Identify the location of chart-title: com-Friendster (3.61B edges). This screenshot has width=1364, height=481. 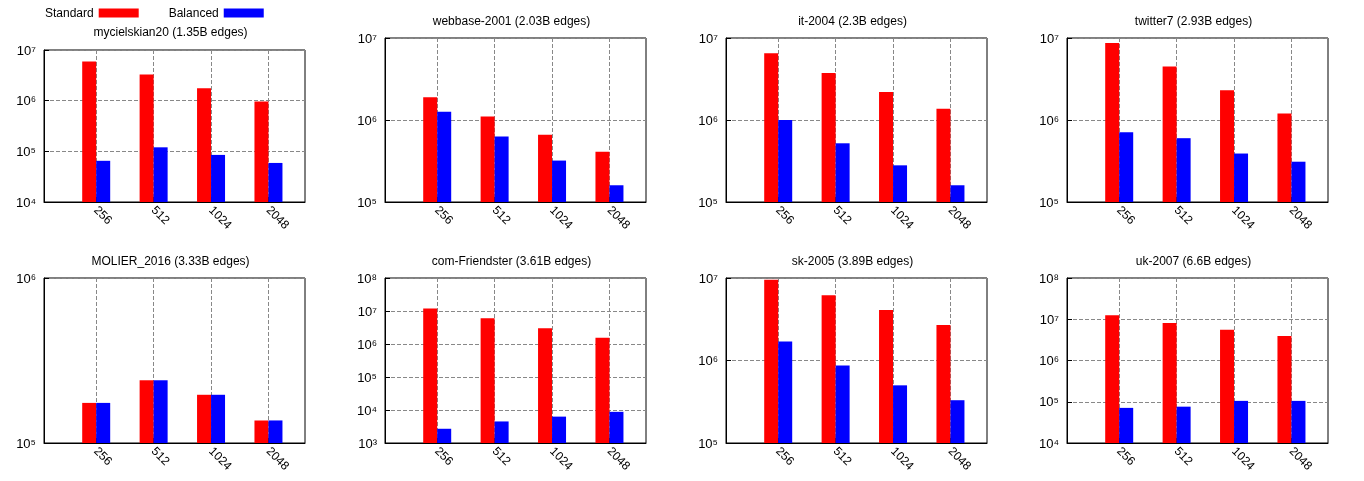
(511, 261).